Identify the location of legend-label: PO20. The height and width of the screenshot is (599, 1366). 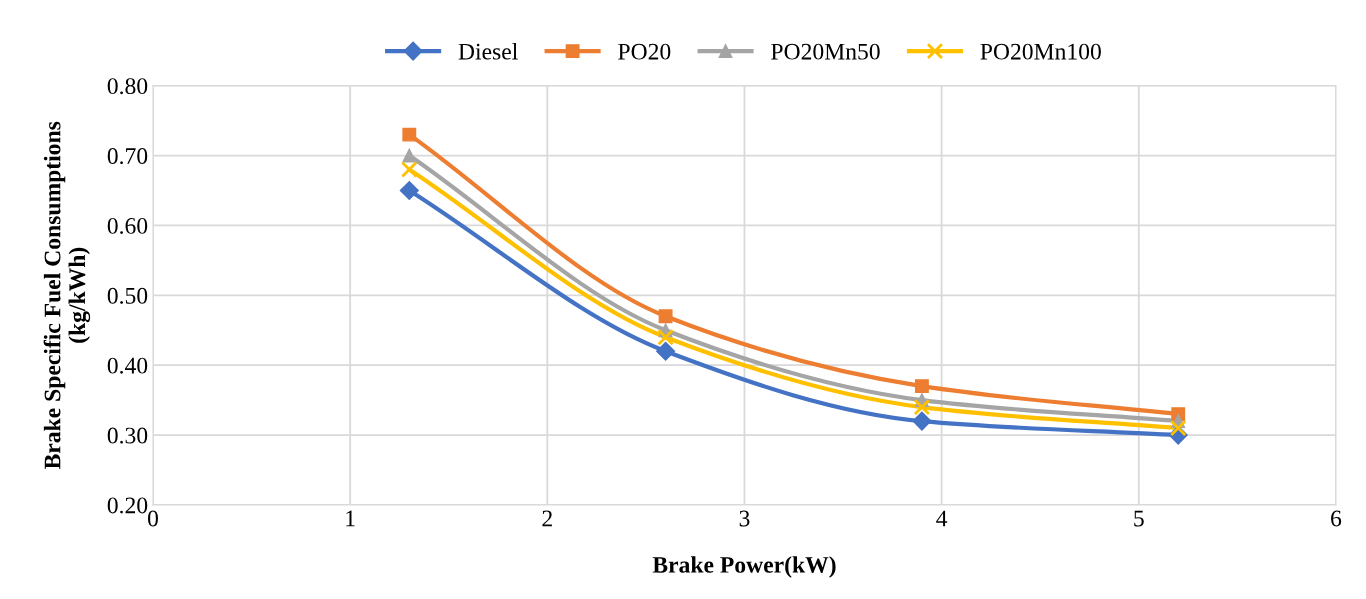
(644, 51).